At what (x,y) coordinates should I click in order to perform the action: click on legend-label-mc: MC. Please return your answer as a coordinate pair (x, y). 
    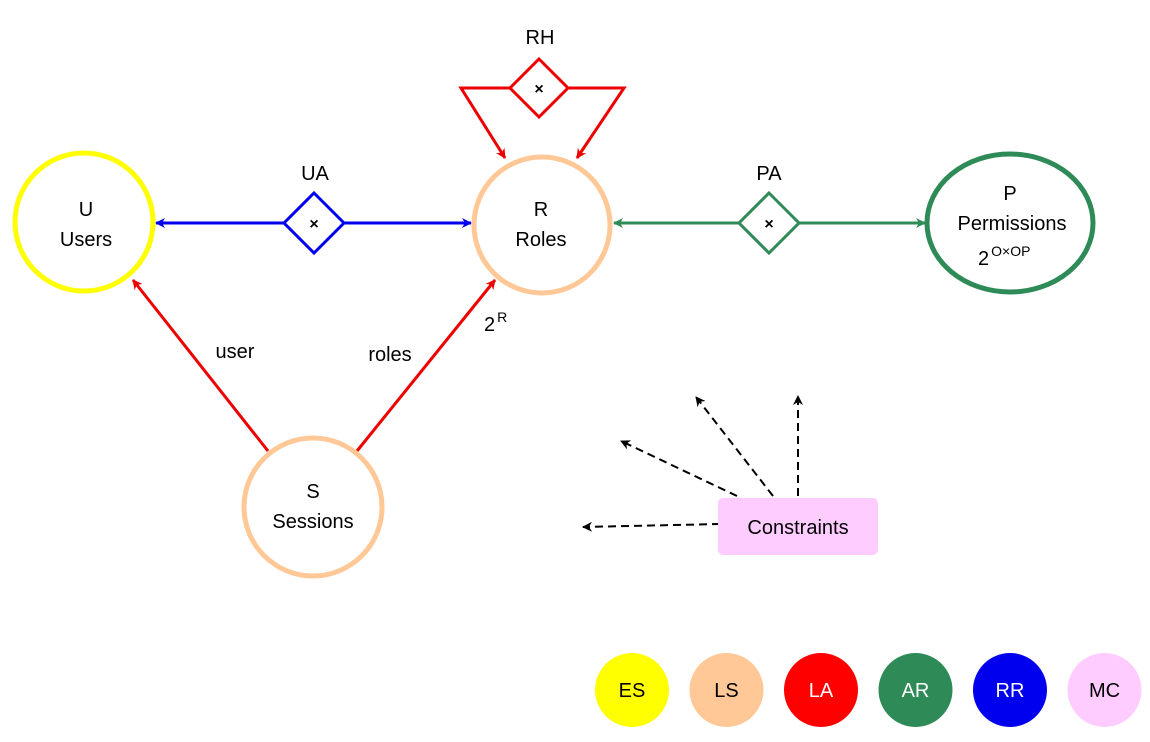
    Looking at the image, I should click on (1104, 691).